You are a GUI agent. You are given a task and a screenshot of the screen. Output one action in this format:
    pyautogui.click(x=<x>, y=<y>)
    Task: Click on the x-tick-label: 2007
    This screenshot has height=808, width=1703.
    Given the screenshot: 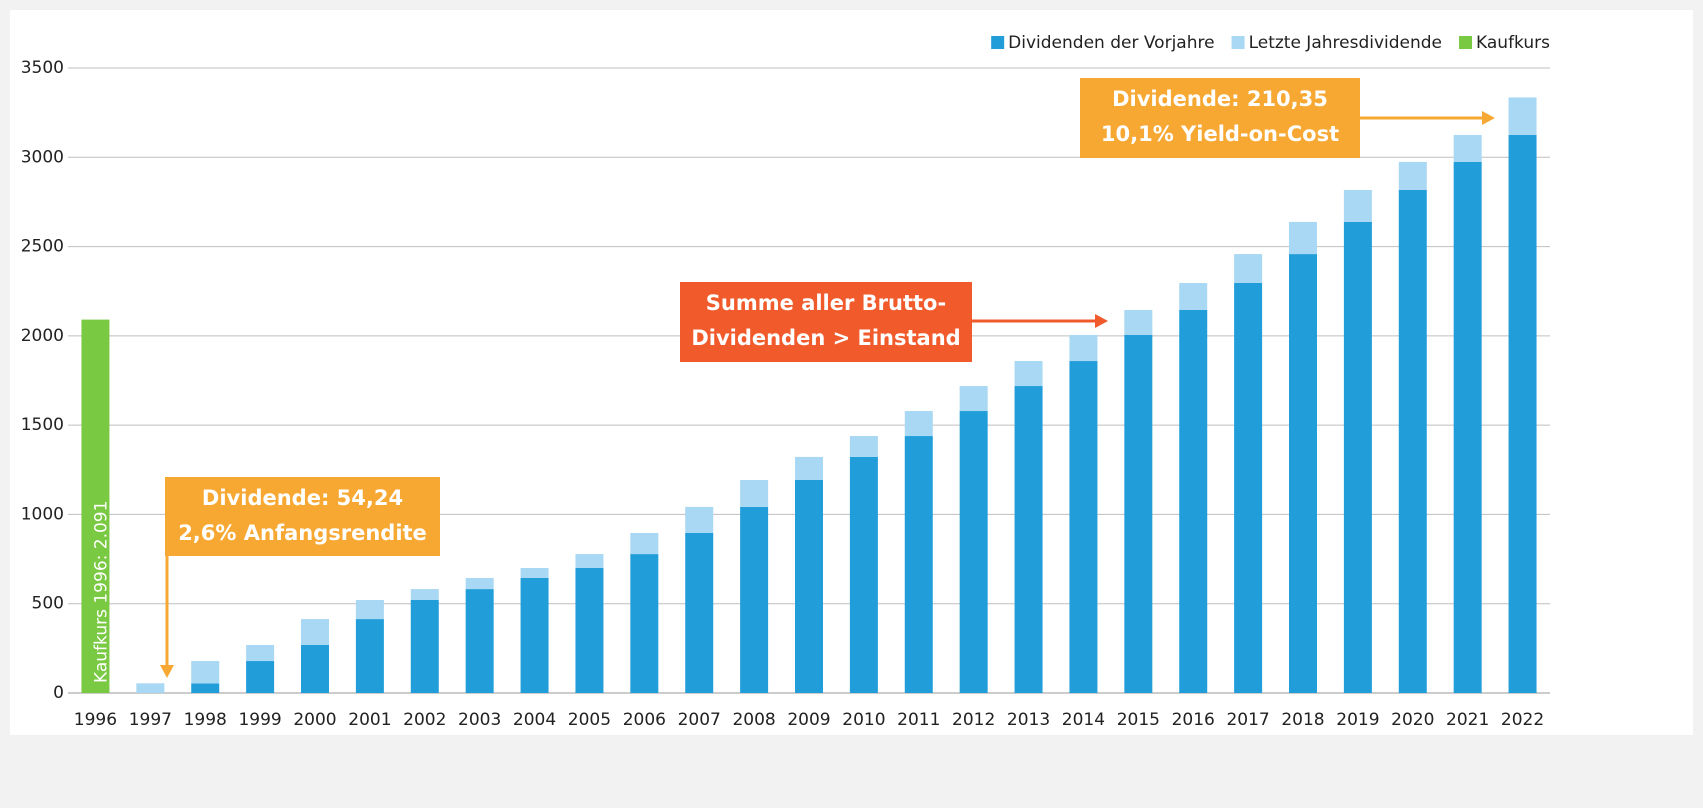 What is the action you would take?
    pyautogui.click(x=699, y=720)
    